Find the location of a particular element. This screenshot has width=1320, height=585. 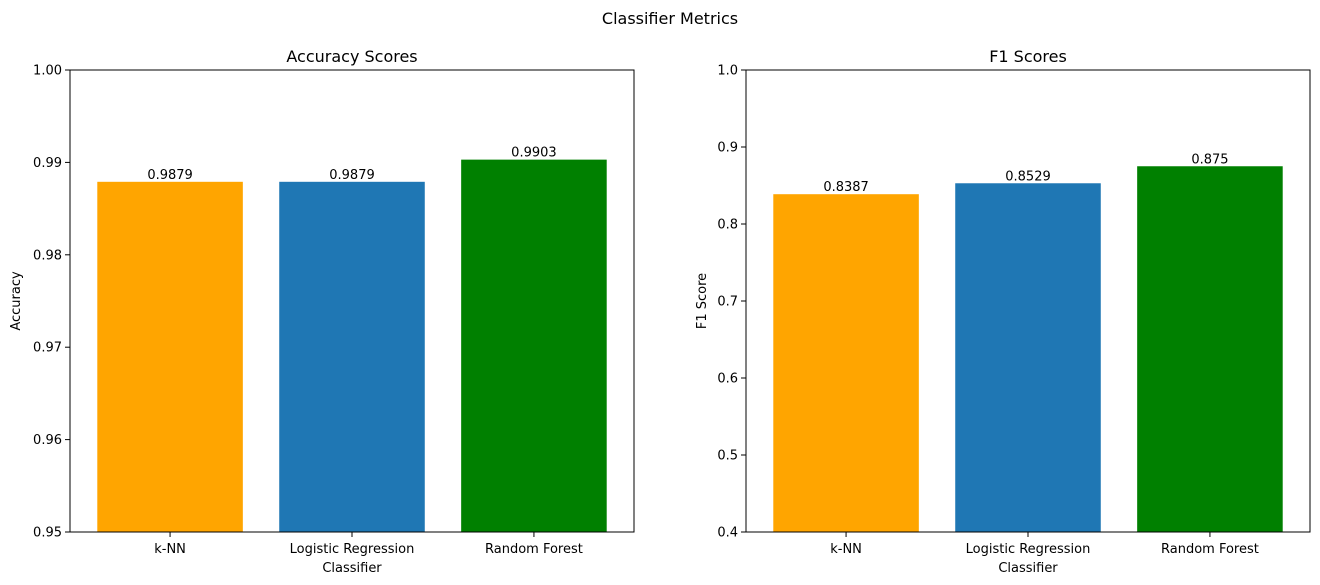

f1-x-tick-label-2: Random Forest is located at coordinates (1210, 549).